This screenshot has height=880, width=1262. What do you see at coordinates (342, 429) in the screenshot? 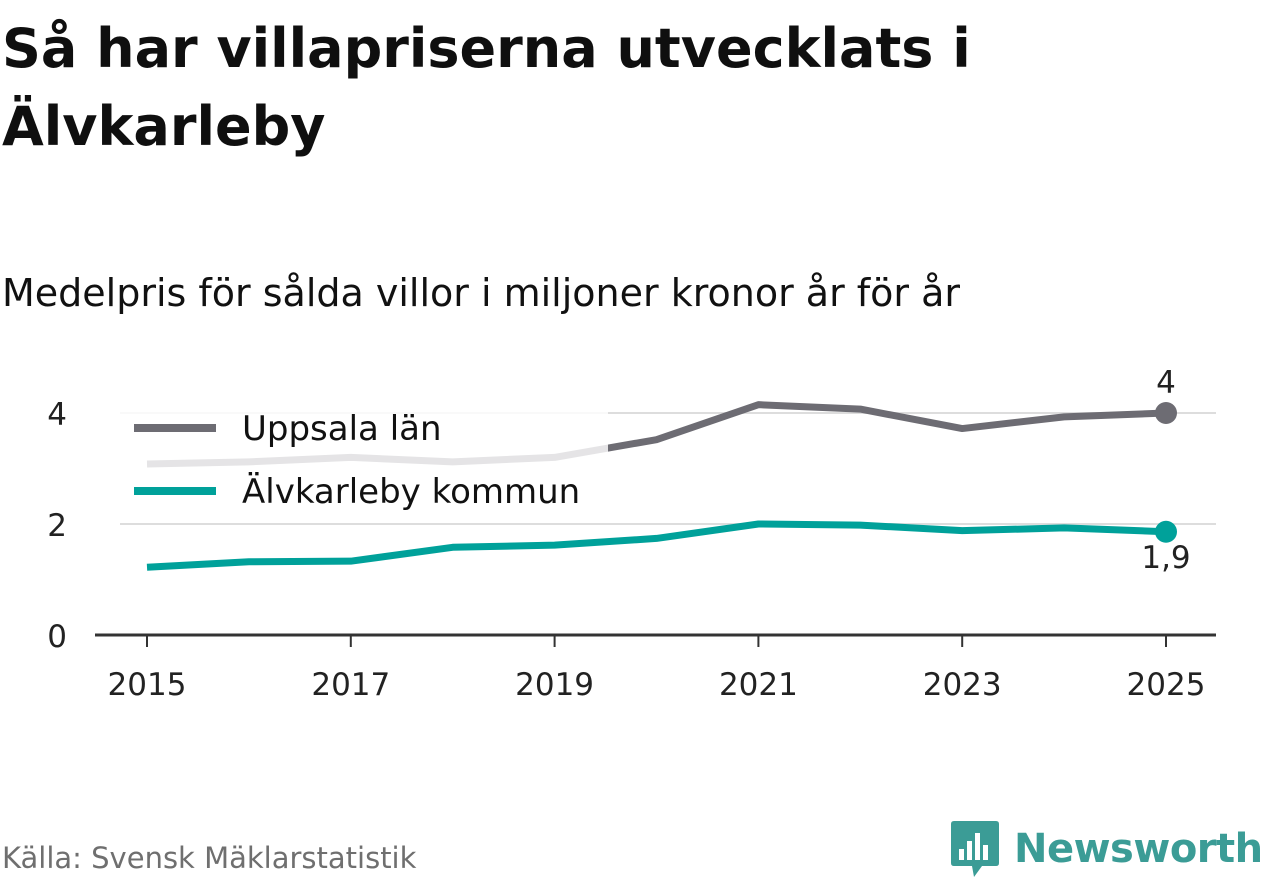
I see `legend-label-0: Uppsala län` at bounding box center [342, 429].